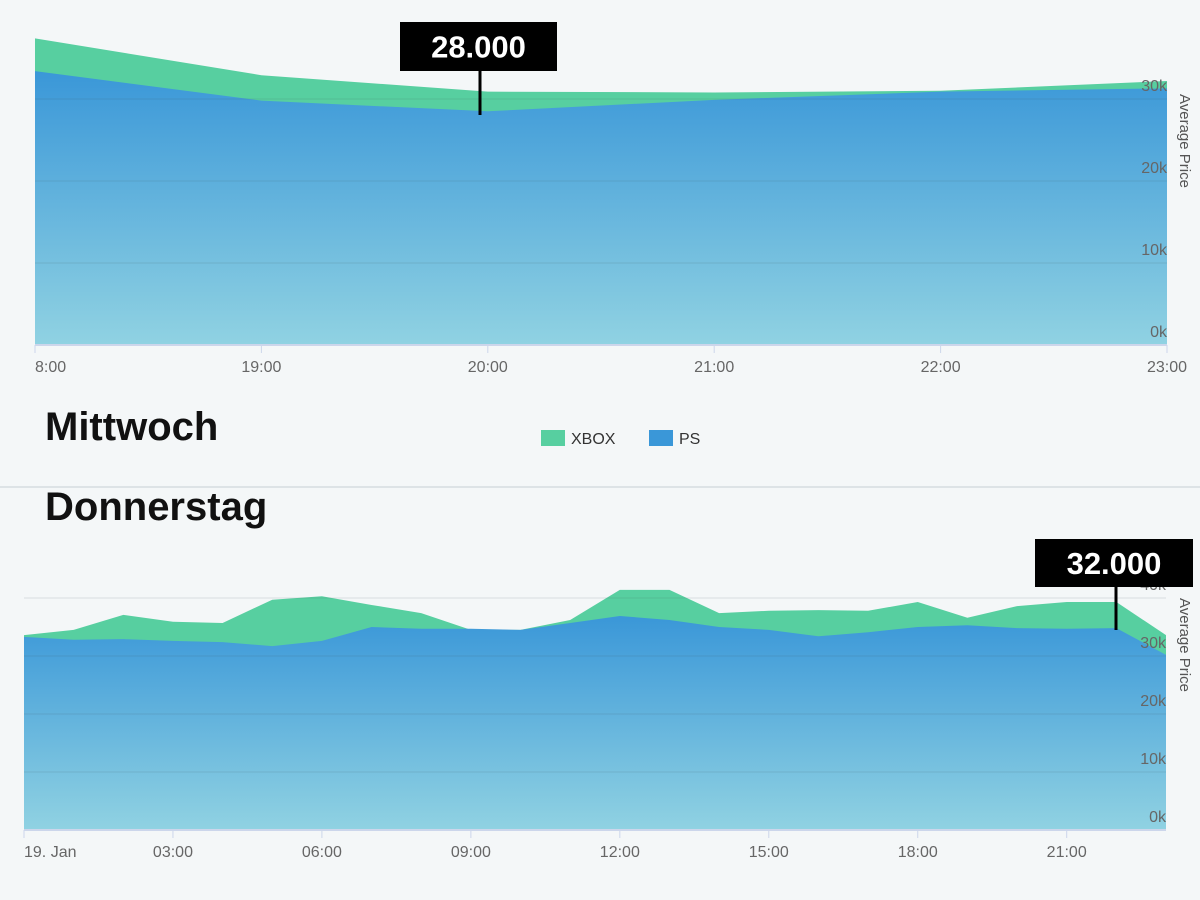  I want to click on annotation: 28.000, so click(478, 47).